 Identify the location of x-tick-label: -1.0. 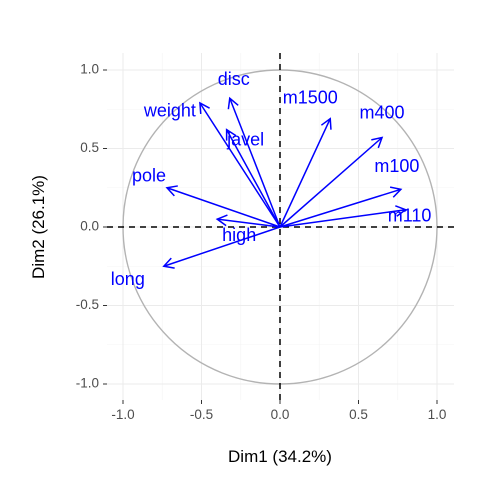
(122, 414).